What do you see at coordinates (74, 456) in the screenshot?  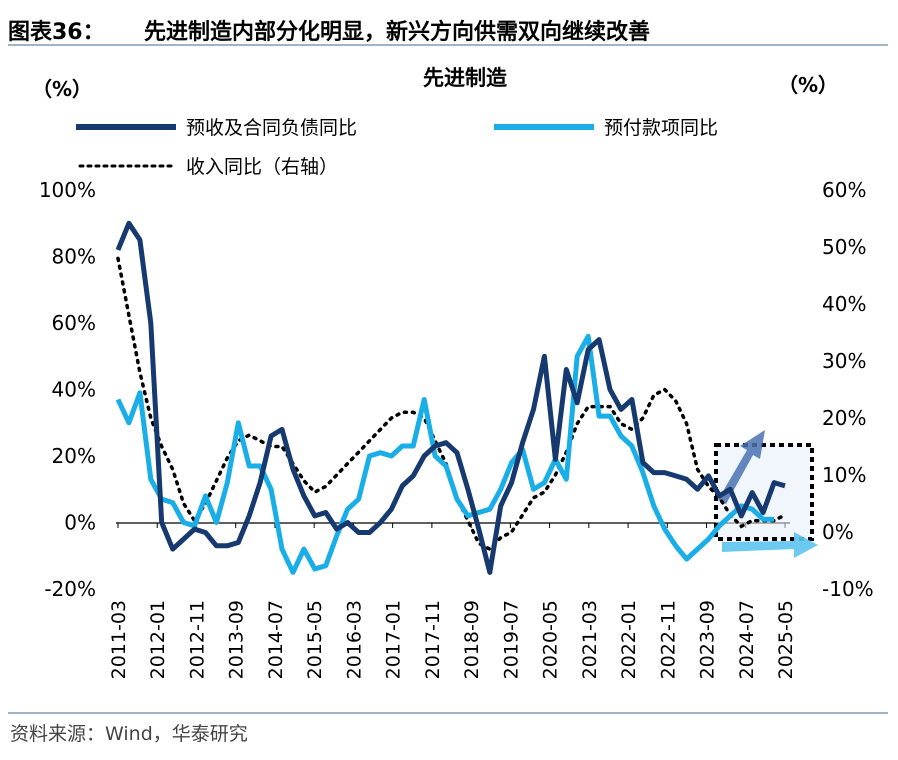 I see `left-tick-label: 20%` at bounding box center [74, 456].